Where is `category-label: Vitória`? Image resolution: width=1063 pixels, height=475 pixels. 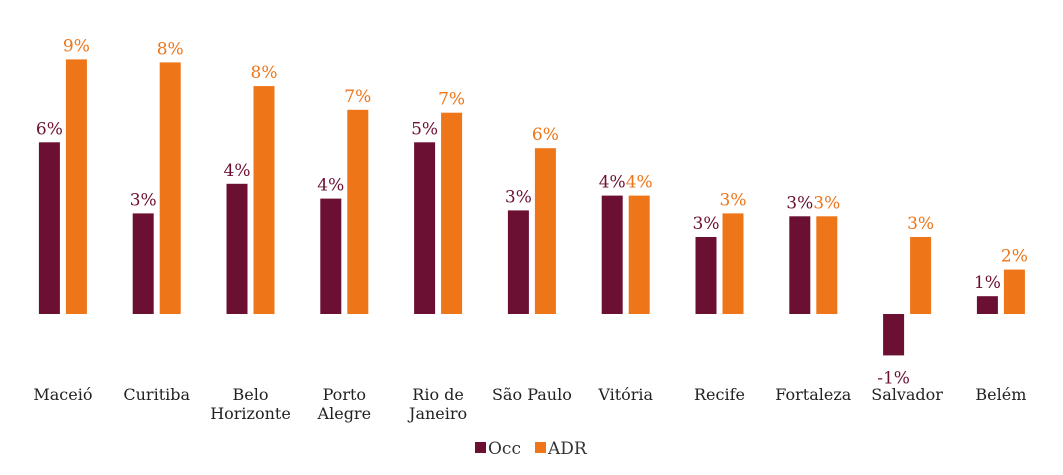
category-label: Vitória is located at coordinates (625, 394).